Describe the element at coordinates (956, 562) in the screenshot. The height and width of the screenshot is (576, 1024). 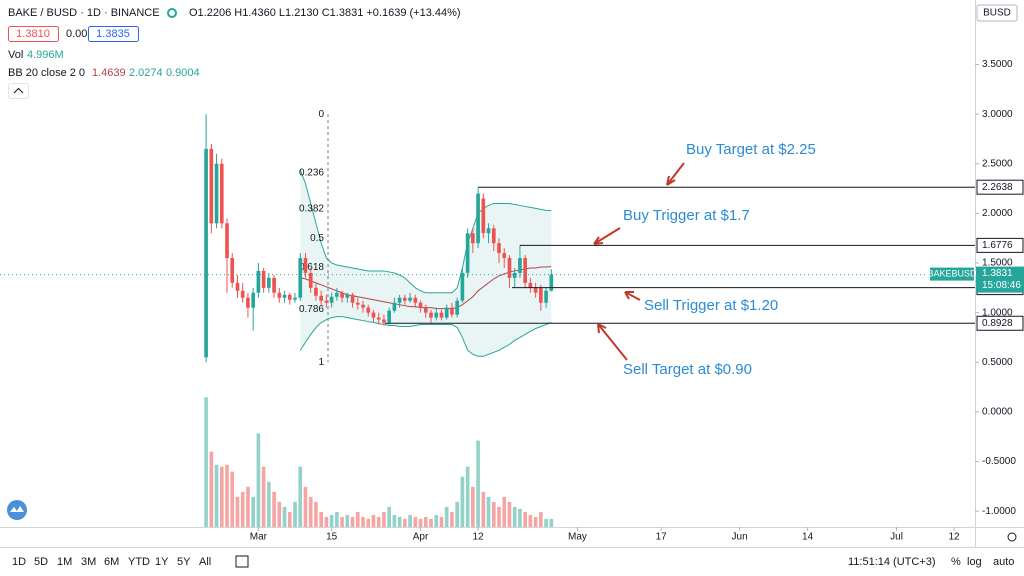
I see `percent-toggle: %` at that location.